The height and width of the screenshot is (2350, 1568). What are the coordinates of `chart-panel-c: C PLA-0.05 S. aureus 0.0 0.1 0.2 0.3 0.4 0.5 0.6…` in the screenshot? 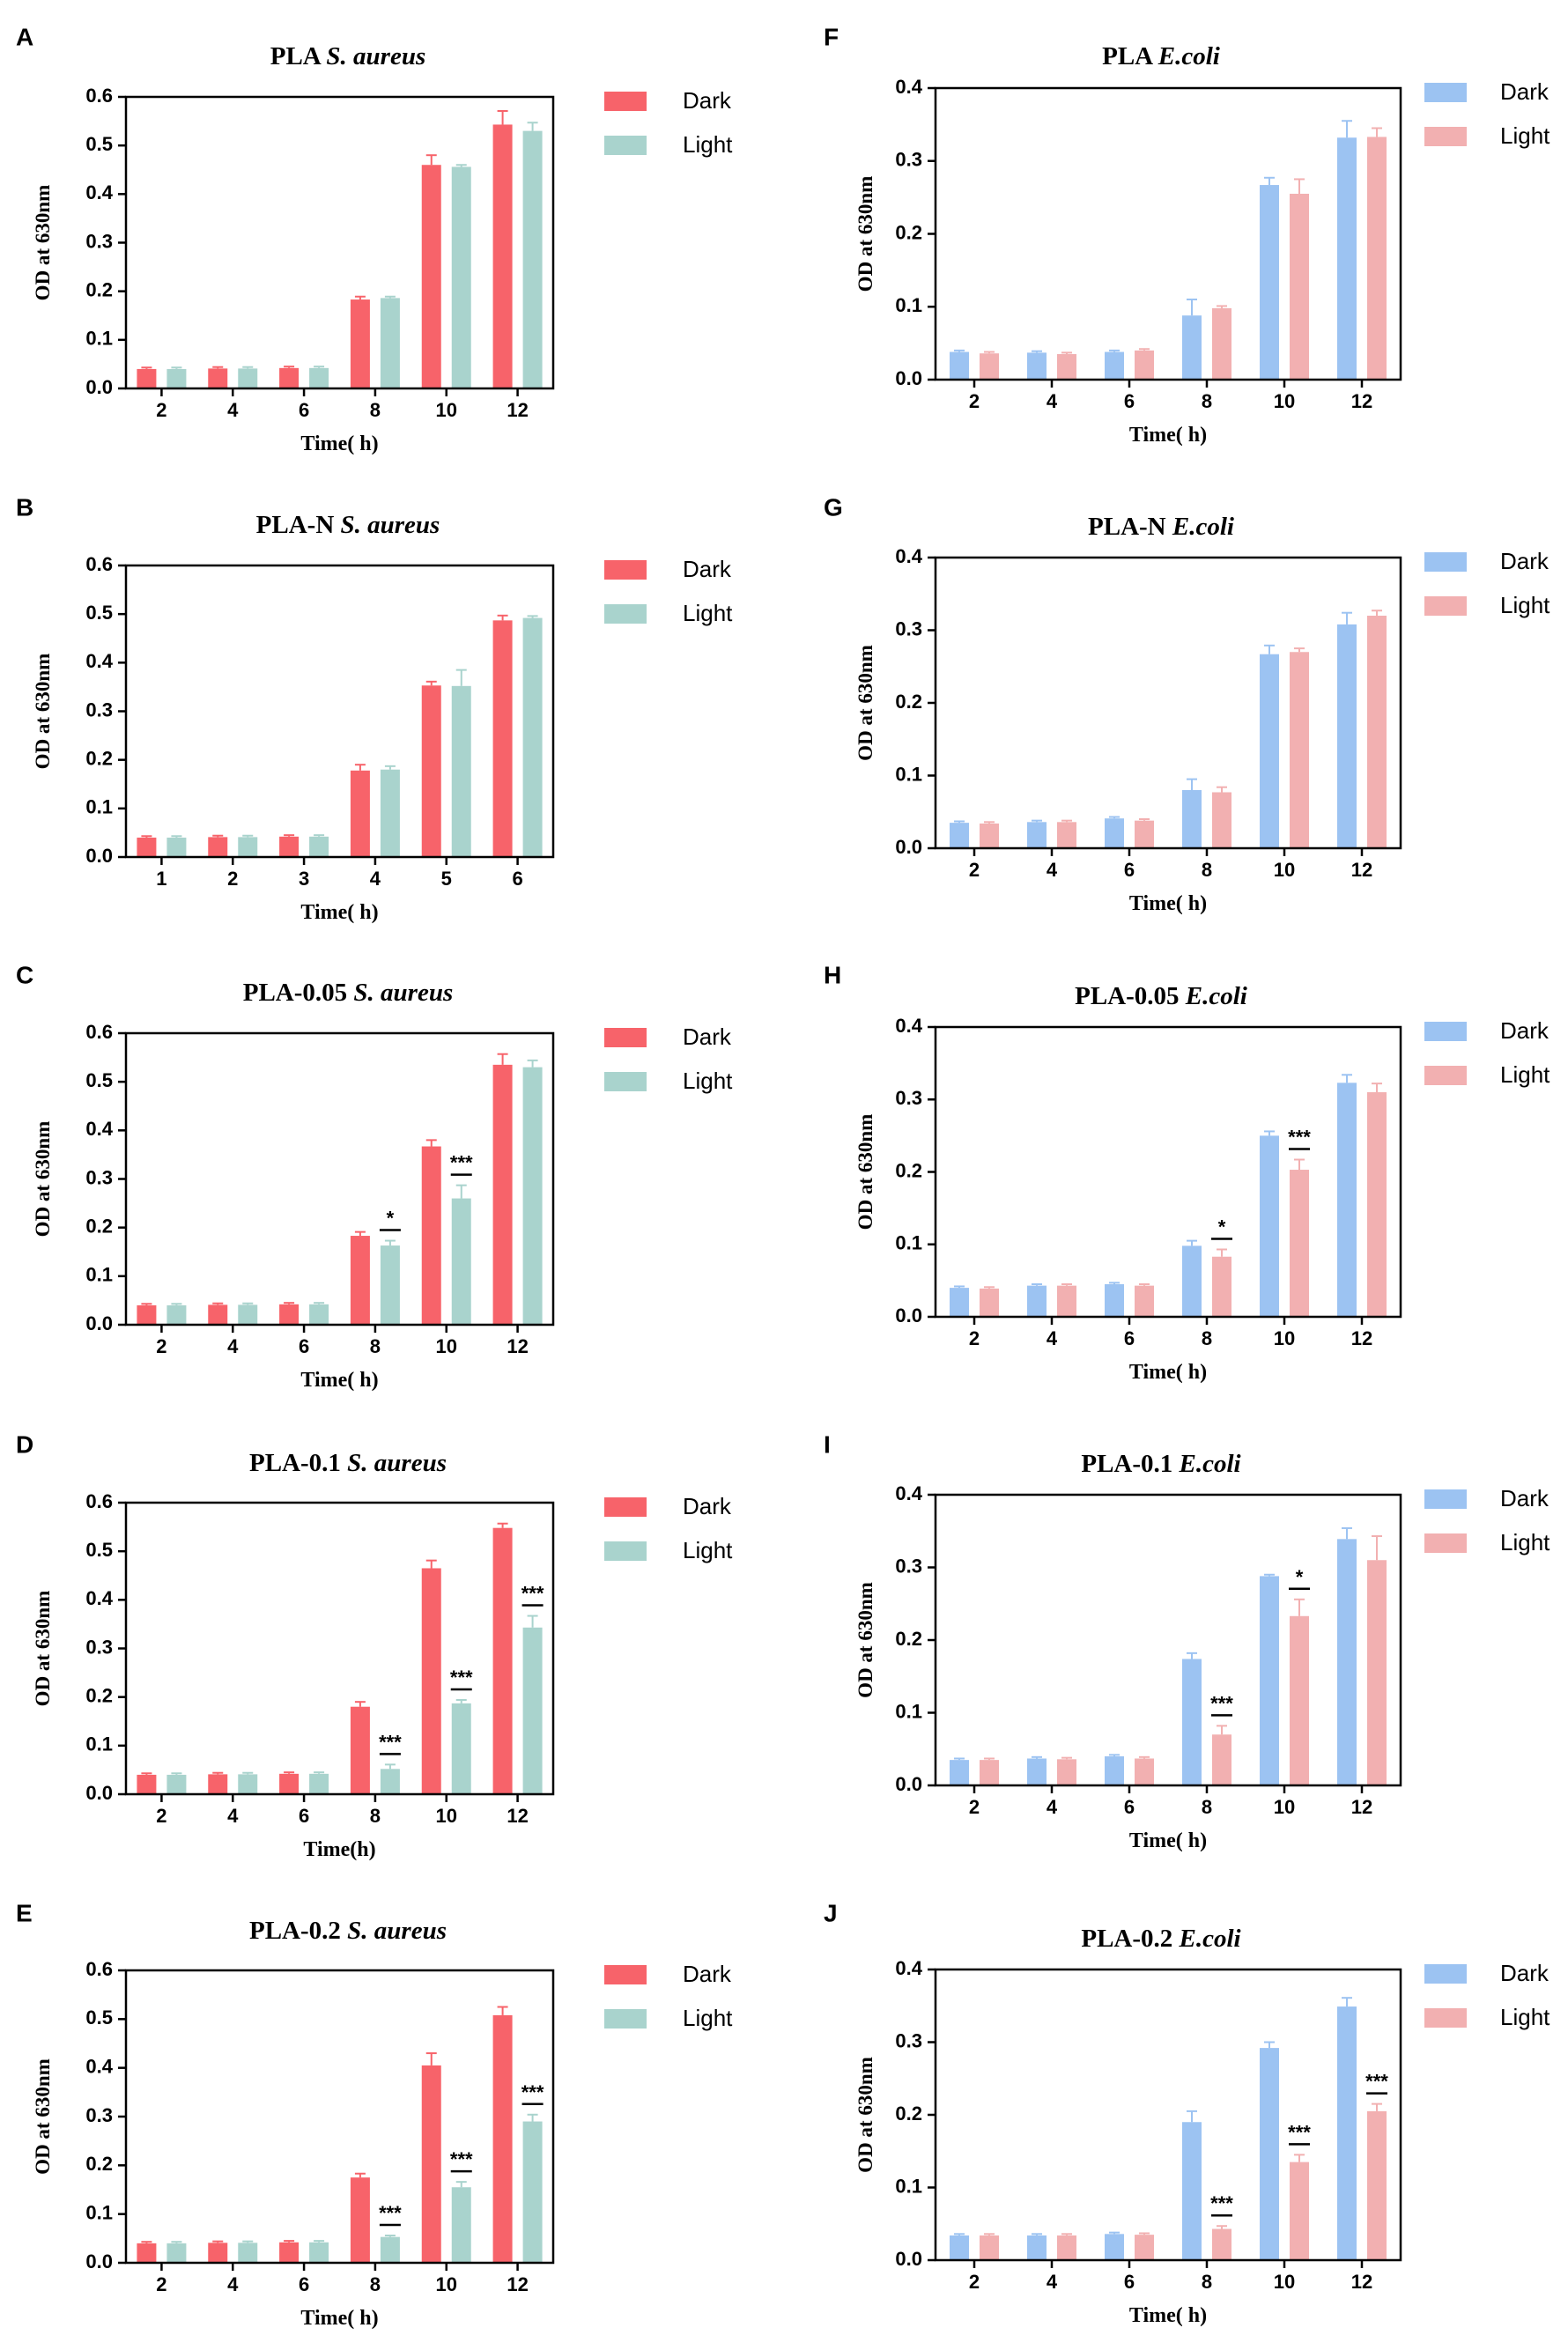 It's located at (374, 1176).